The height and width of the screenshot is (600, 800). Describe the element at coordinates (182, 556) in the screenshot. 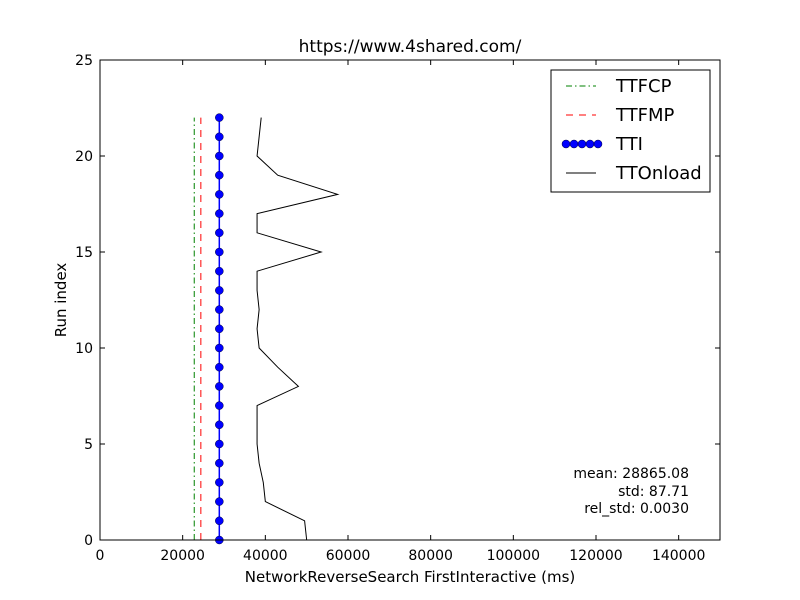

I see `x-tick-label: 20000` at that location.